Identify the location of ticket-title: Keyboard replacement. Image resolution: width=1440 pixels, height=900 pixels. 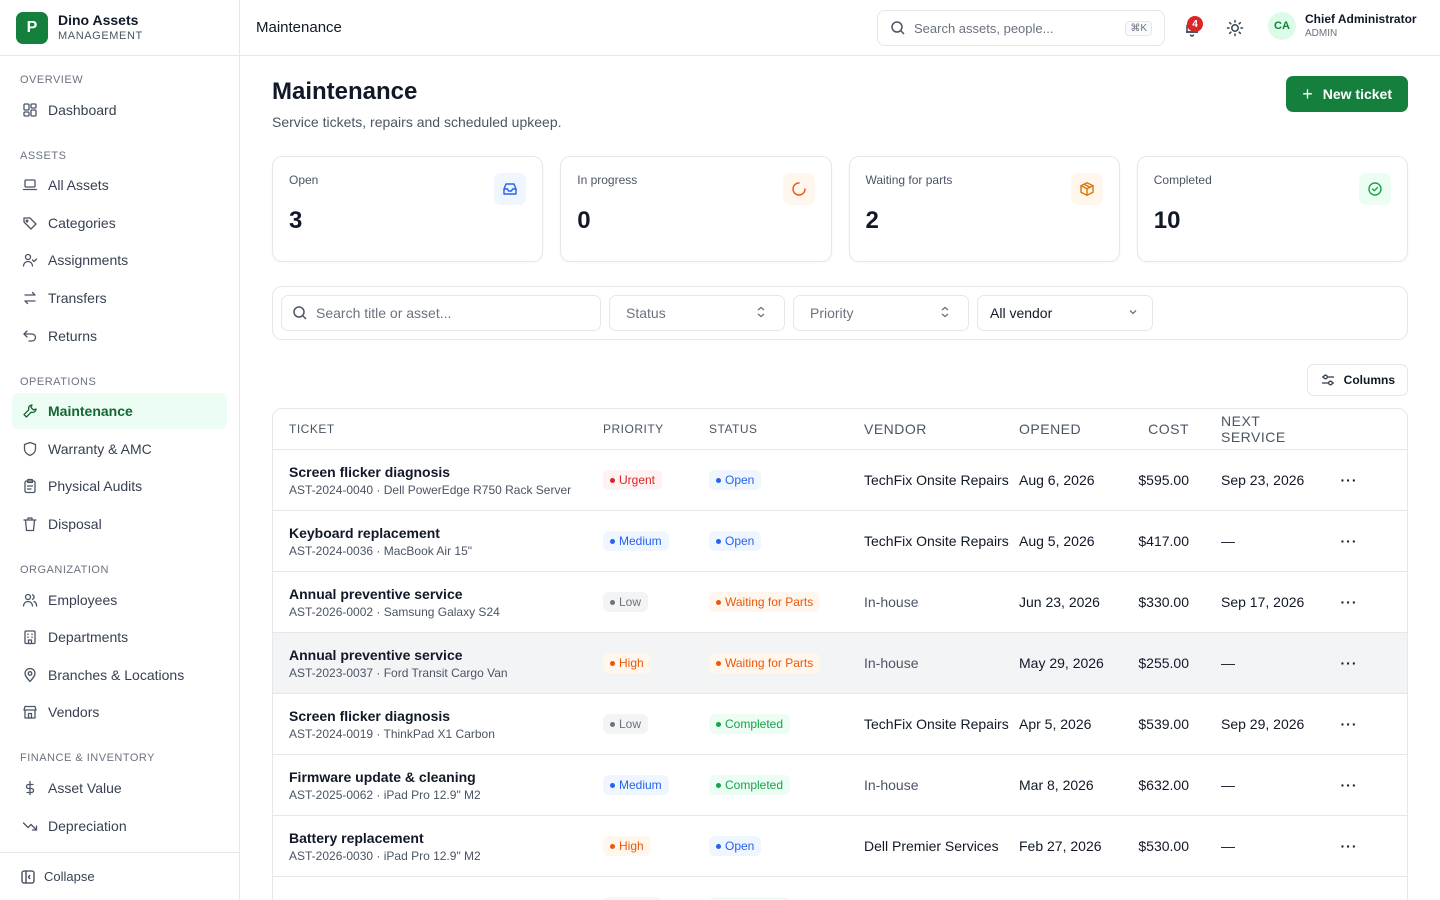
(364, 532).